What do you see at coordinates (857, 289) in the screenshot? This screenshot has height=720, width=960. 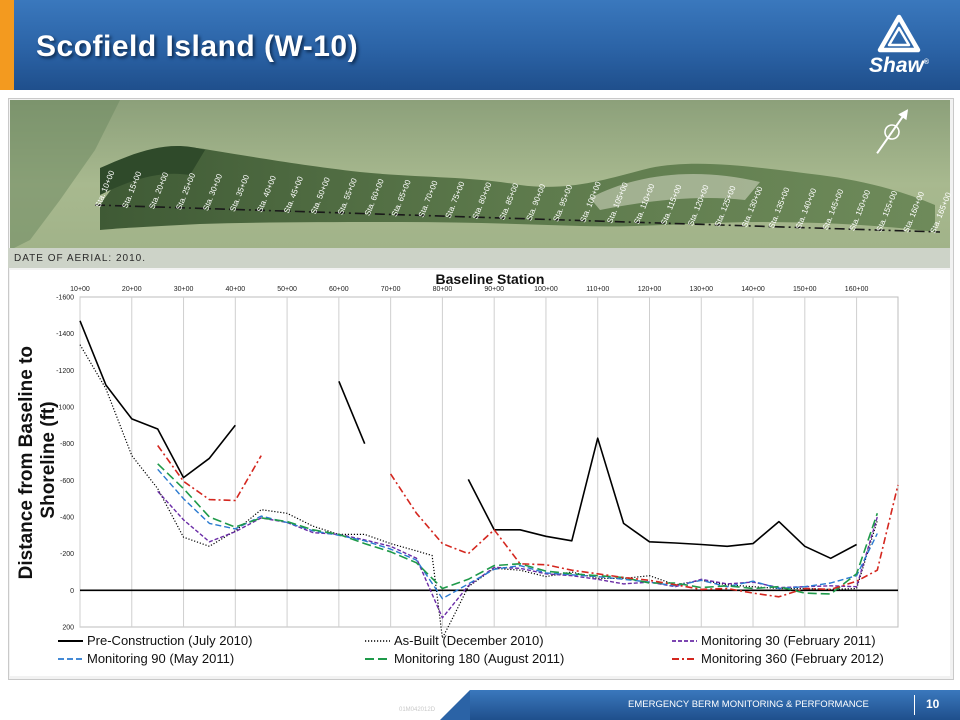 I see `x-tick-label: 160+00` at bounding box center [857, 289].